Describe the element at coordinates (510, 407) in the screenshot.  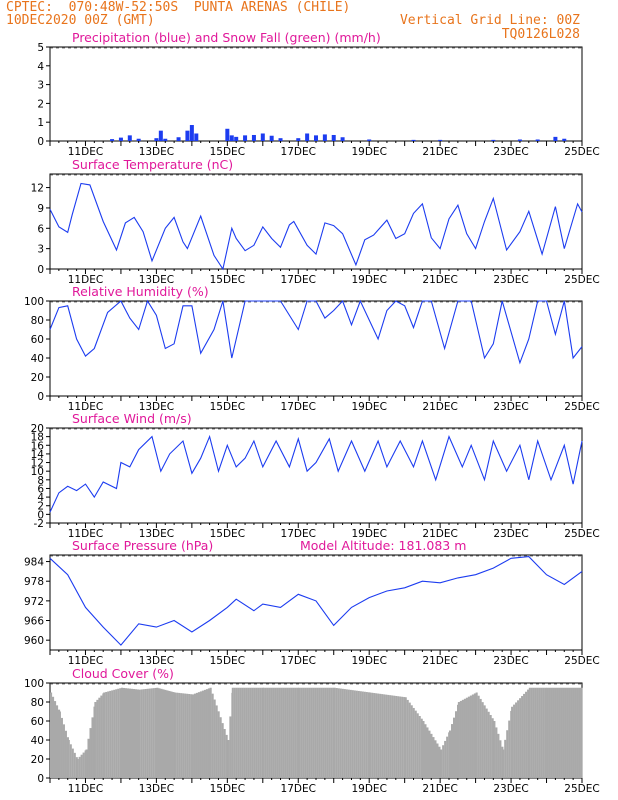
I see `x-tick-label: 23DEC` at that location.